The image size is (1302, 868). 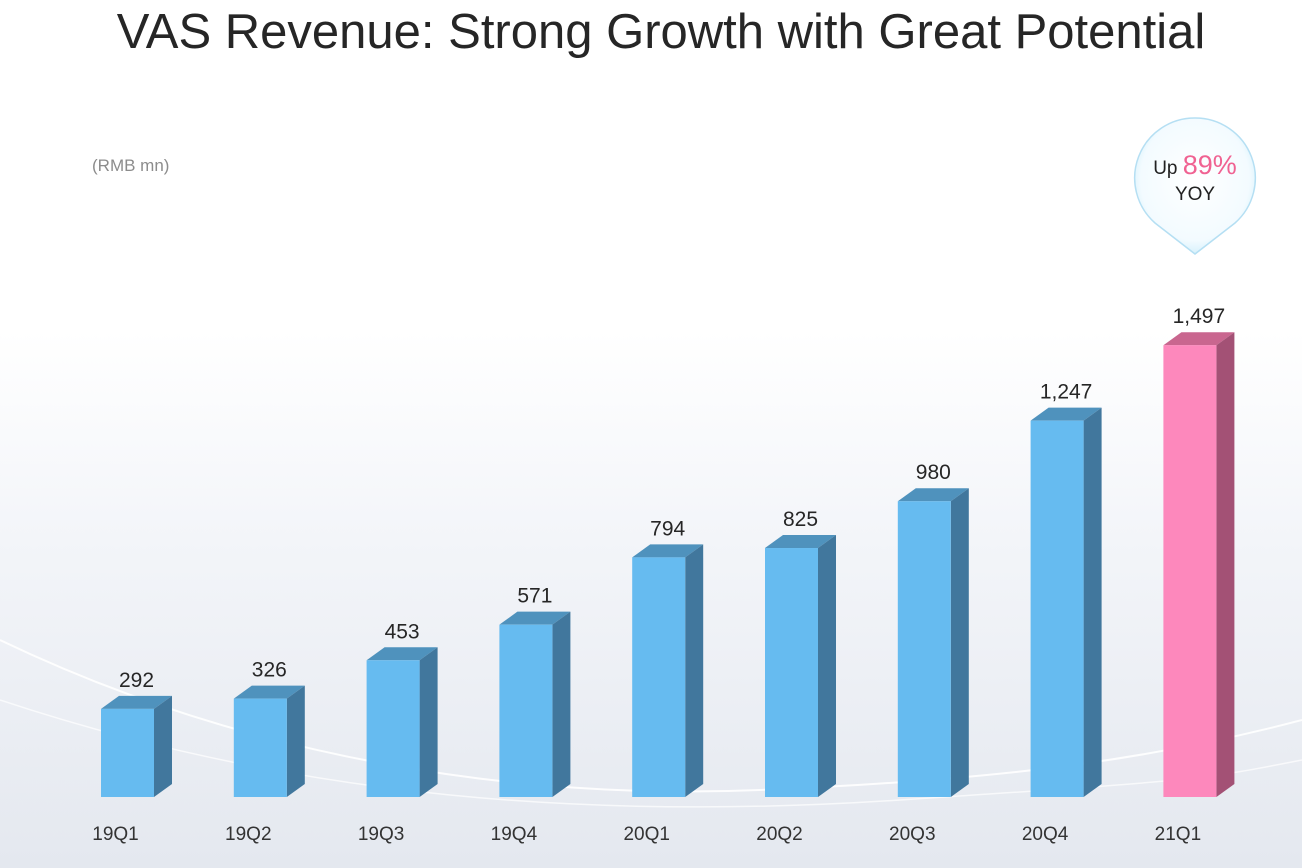 What do you see at coordinates (779, 834) in the screenshot?
I see `category-label: 20Q2` at bounding box center [779, 834].